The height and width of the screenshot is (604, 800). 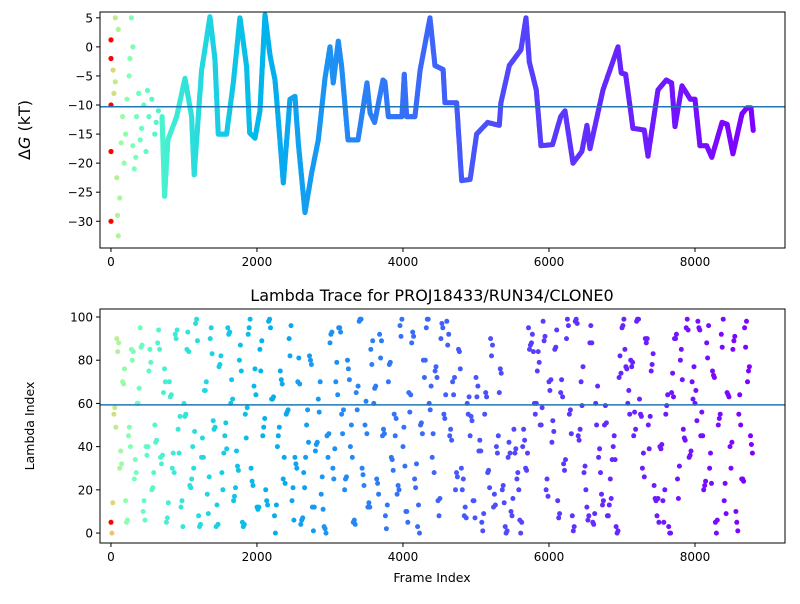 I want to click on y-tick-label: −10, so click(x=80, y=106).